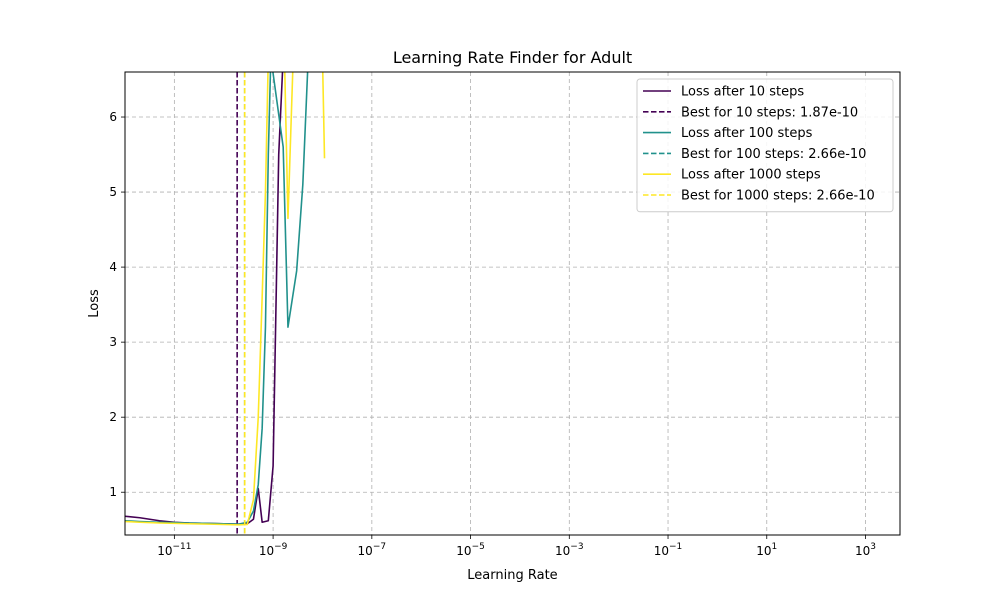 Image resolution: width=1000 pixels, height=600 pixels. I want to click on x-tick-label: 10⁻¹¹, so click(174, 550).